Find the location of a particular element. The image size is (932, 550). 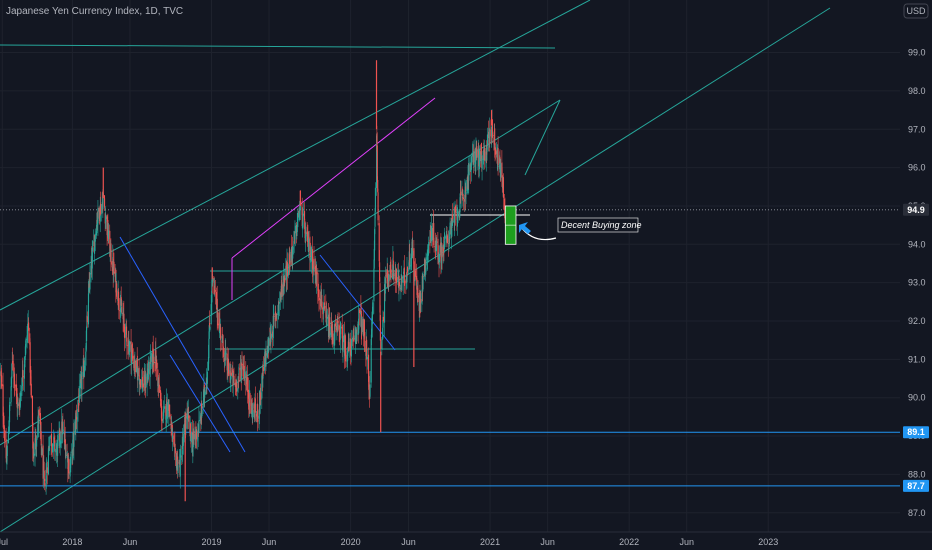

y-axis-panel is located at coordinates (916, 275).